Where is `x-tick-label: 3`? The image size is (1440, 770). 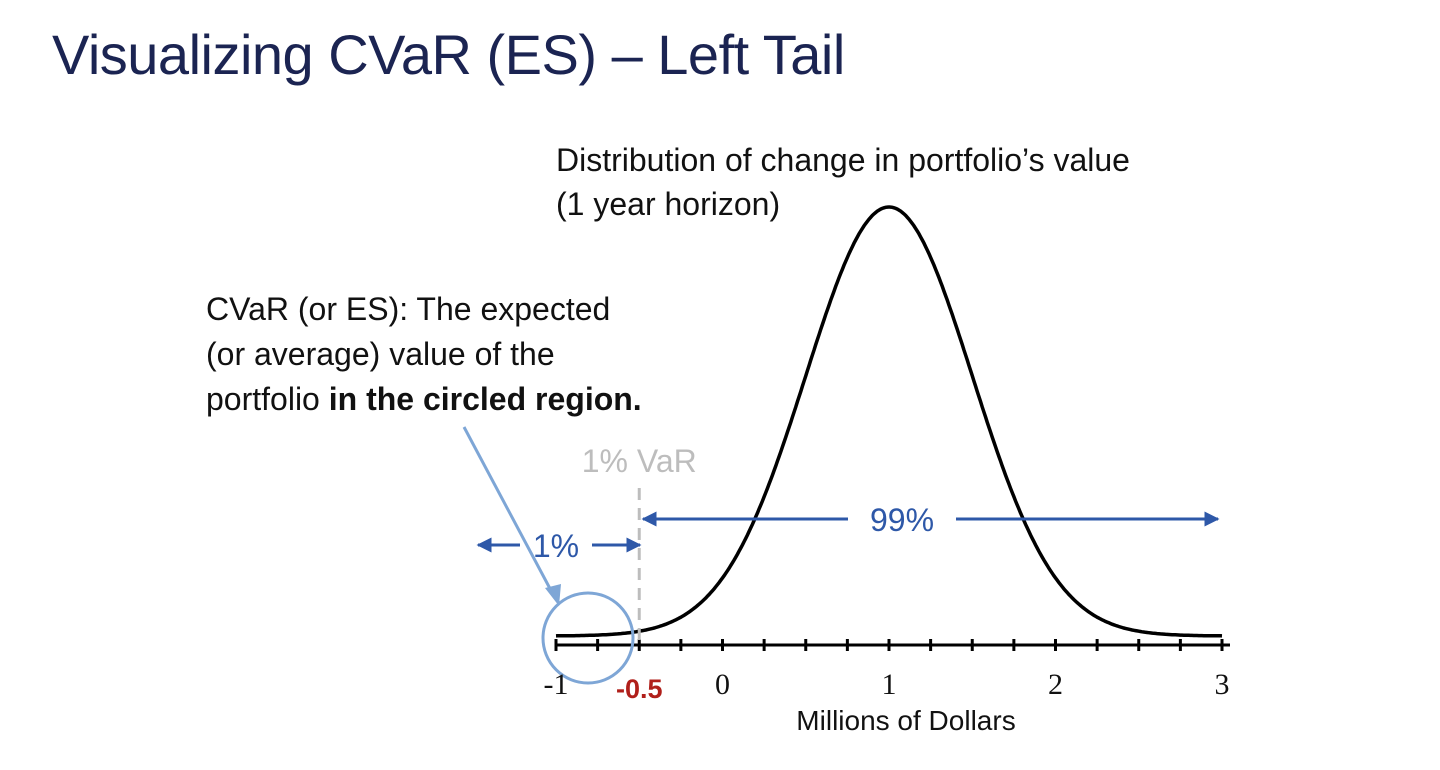
x-tick-label: 3 is located at coordinates (1222, 684).